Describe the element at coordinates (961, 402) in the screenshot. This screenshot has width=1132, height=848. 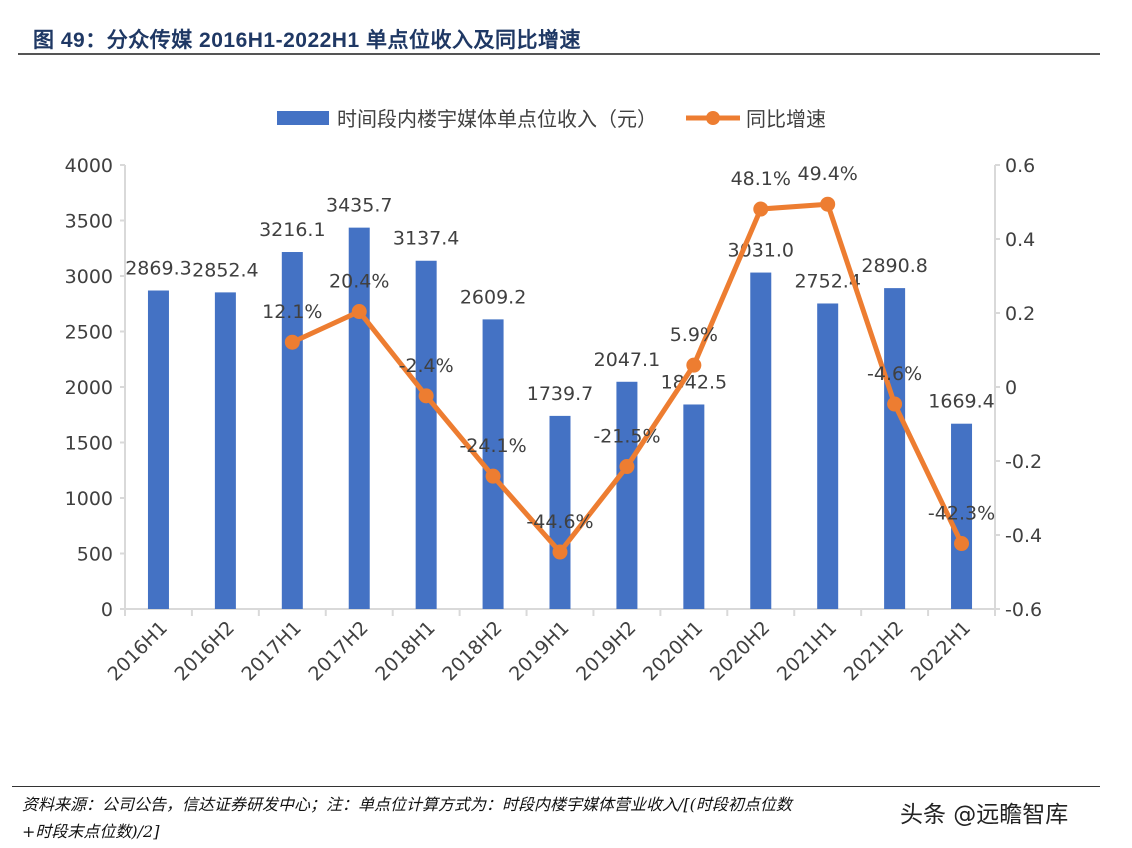
I see `bar-value-label: 1669.4` at that location.